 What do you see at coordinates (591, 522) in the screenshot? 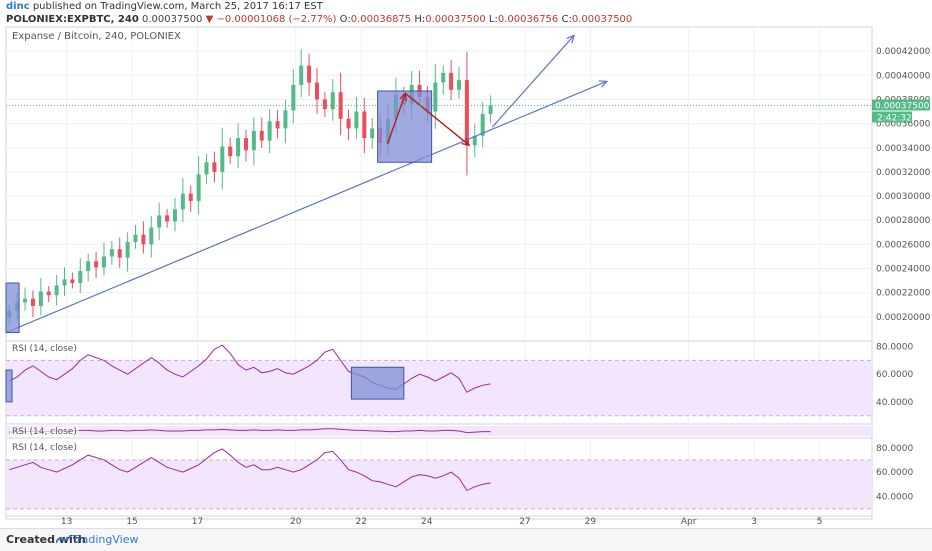
I see `x-tick-label: 29` at bounding box center [591, 522].